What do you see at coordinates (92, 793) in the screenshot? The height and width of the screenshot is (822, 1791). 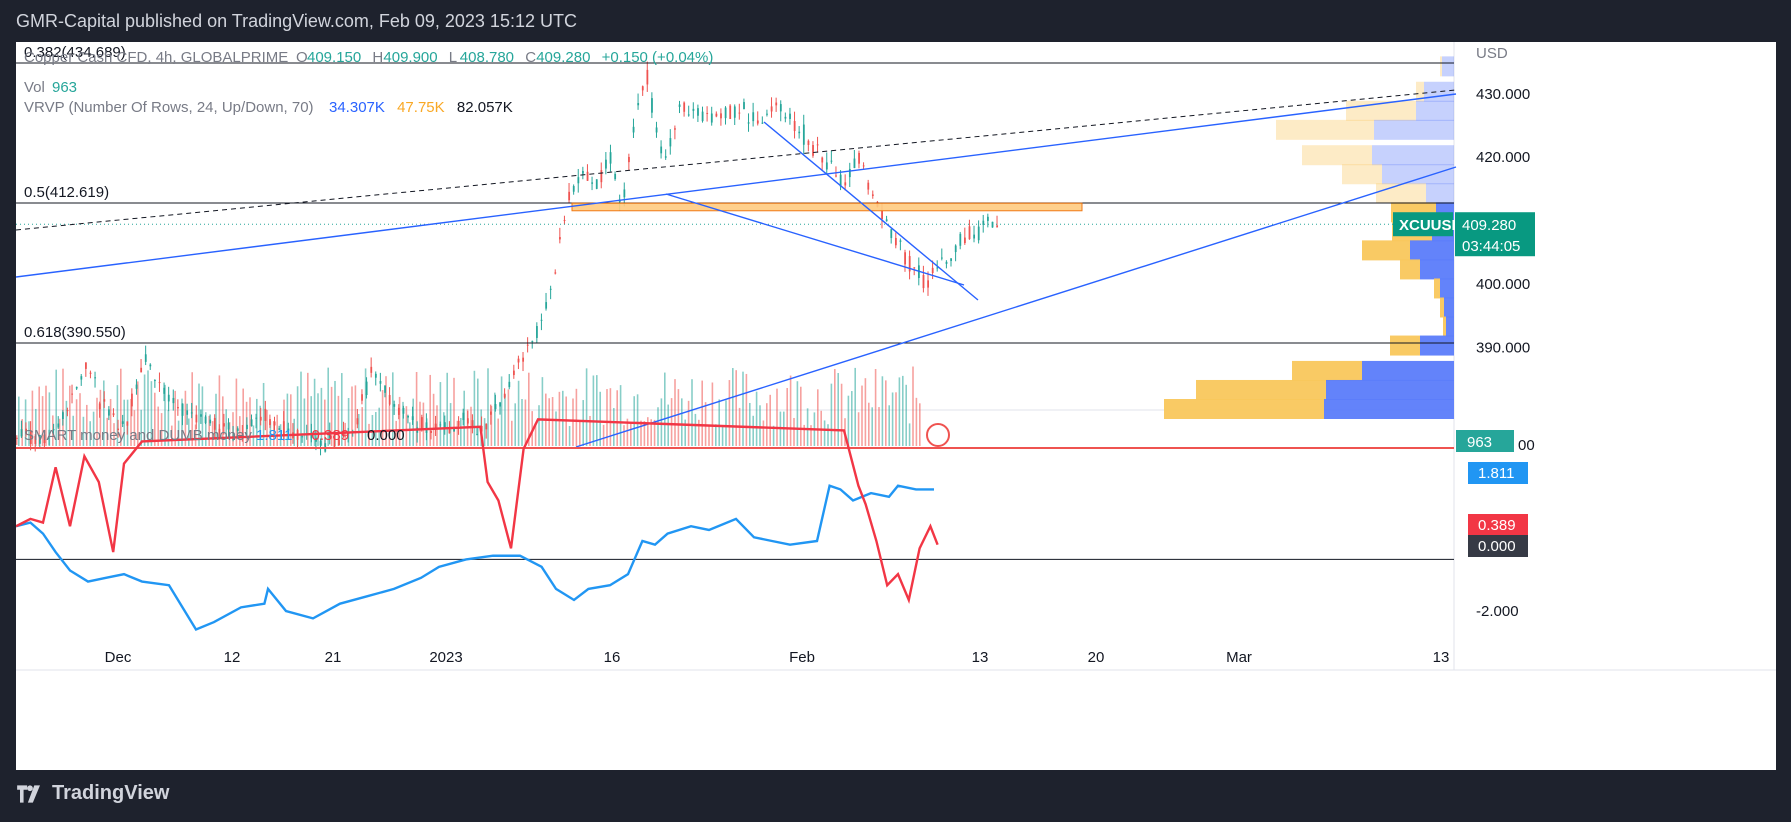 I see `tradingview-logo: TradingView` at bounding box center [92, 793].